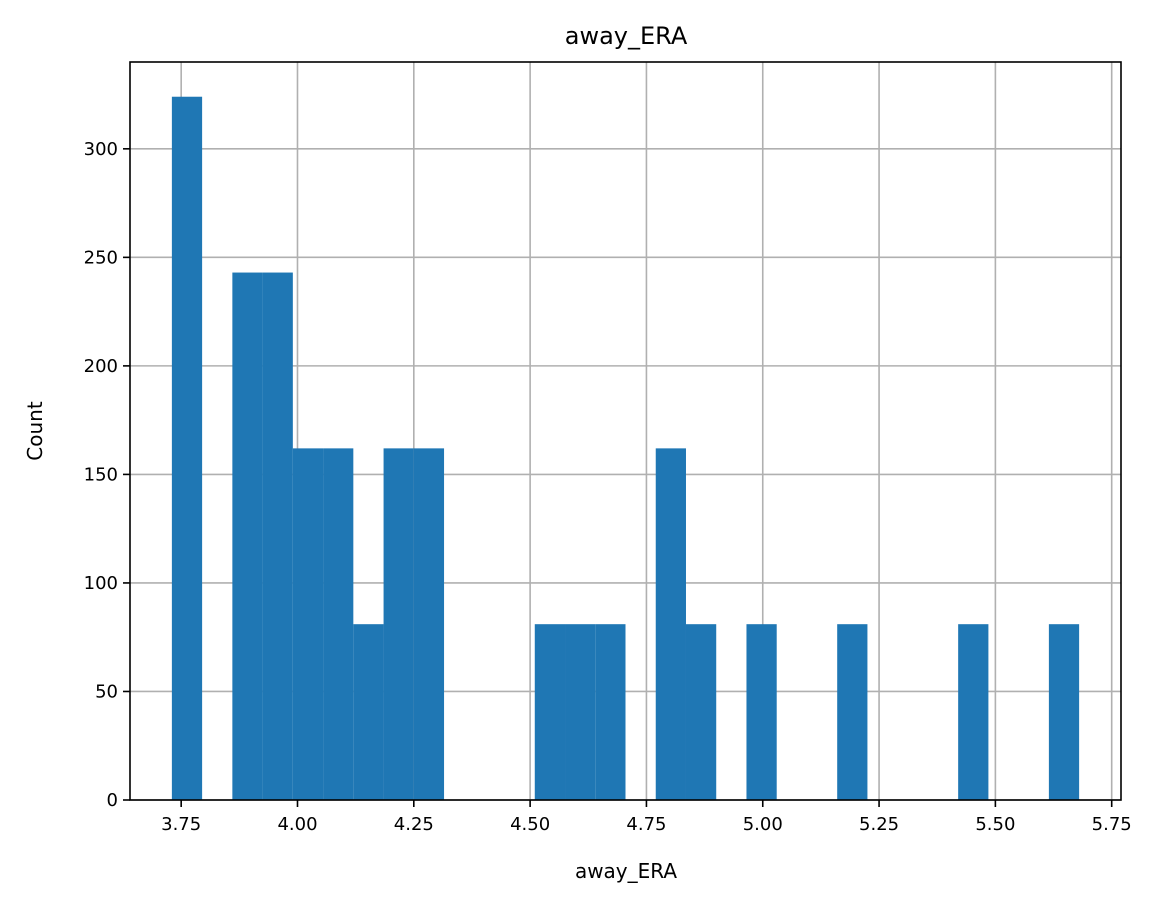  Describe the element at coordinates (181, 824) in the screenshot. I see `x-tick-label: 3.75` at that location.